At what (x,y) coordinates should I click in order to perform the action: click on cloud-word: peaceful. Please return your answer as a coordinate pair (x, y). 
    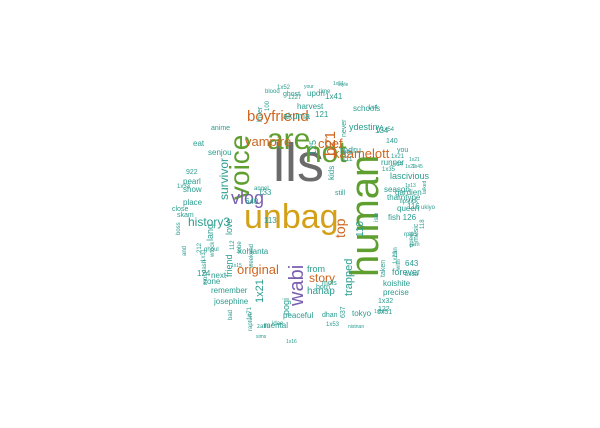
    Looking at the image, I should click on (298, 315).